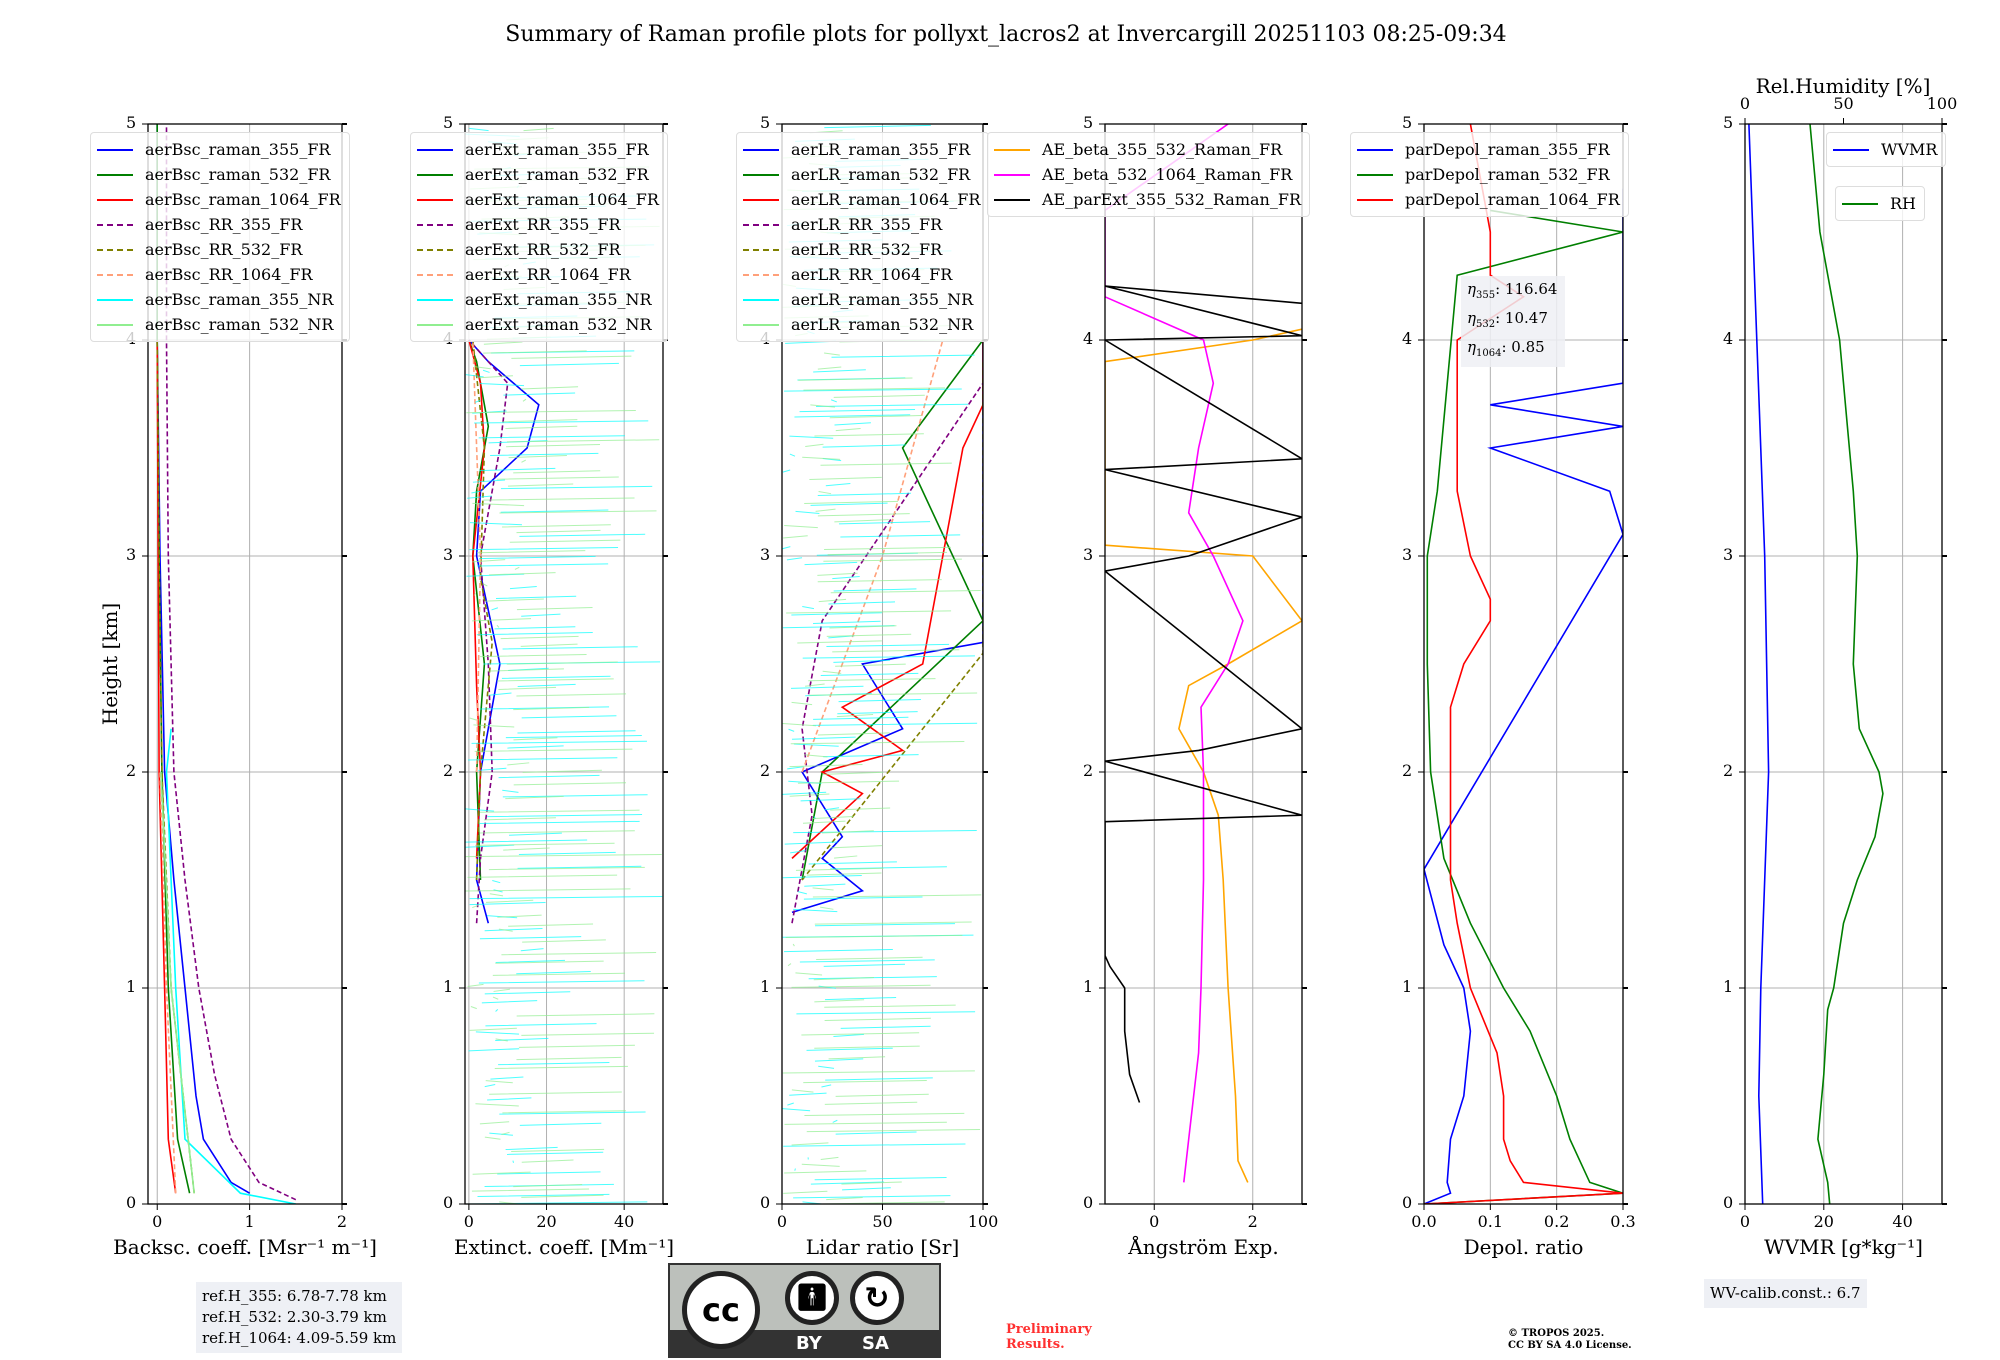  What do you see at coordinates (861, 149) in the screenshot?
I see `legend-entry: aerLR_raman_355_FR` at bounding box center [861, 149].